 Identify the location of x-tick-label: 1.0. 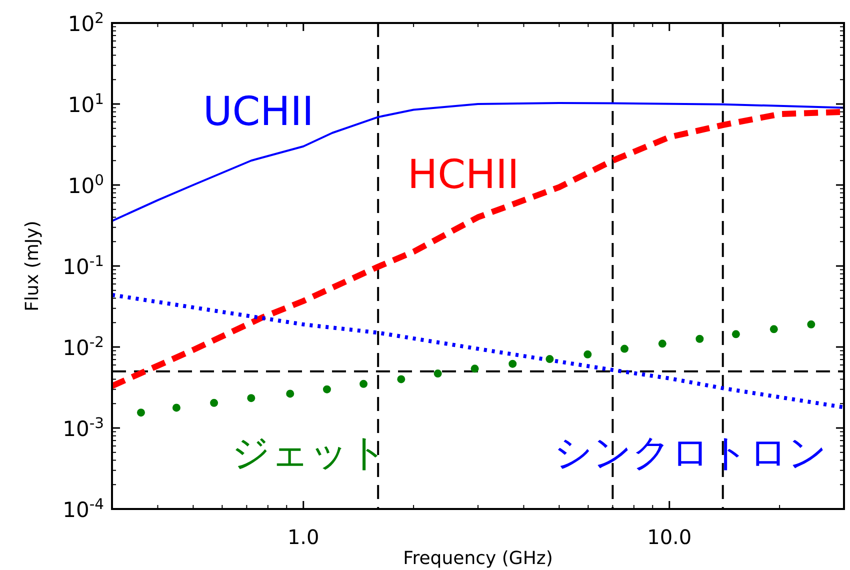
(303, 537).